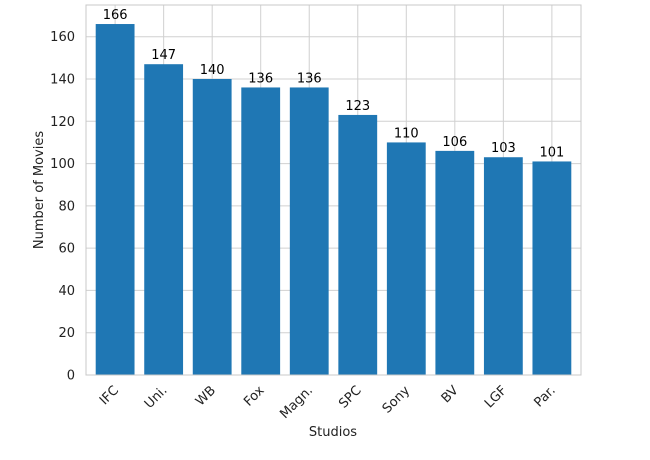 Image resolution: width=650 pixels, height=460 pixels. Describe the element at coordinates (109, 395) in the screenshot. I see `x-tick-label: IFC` at that location.